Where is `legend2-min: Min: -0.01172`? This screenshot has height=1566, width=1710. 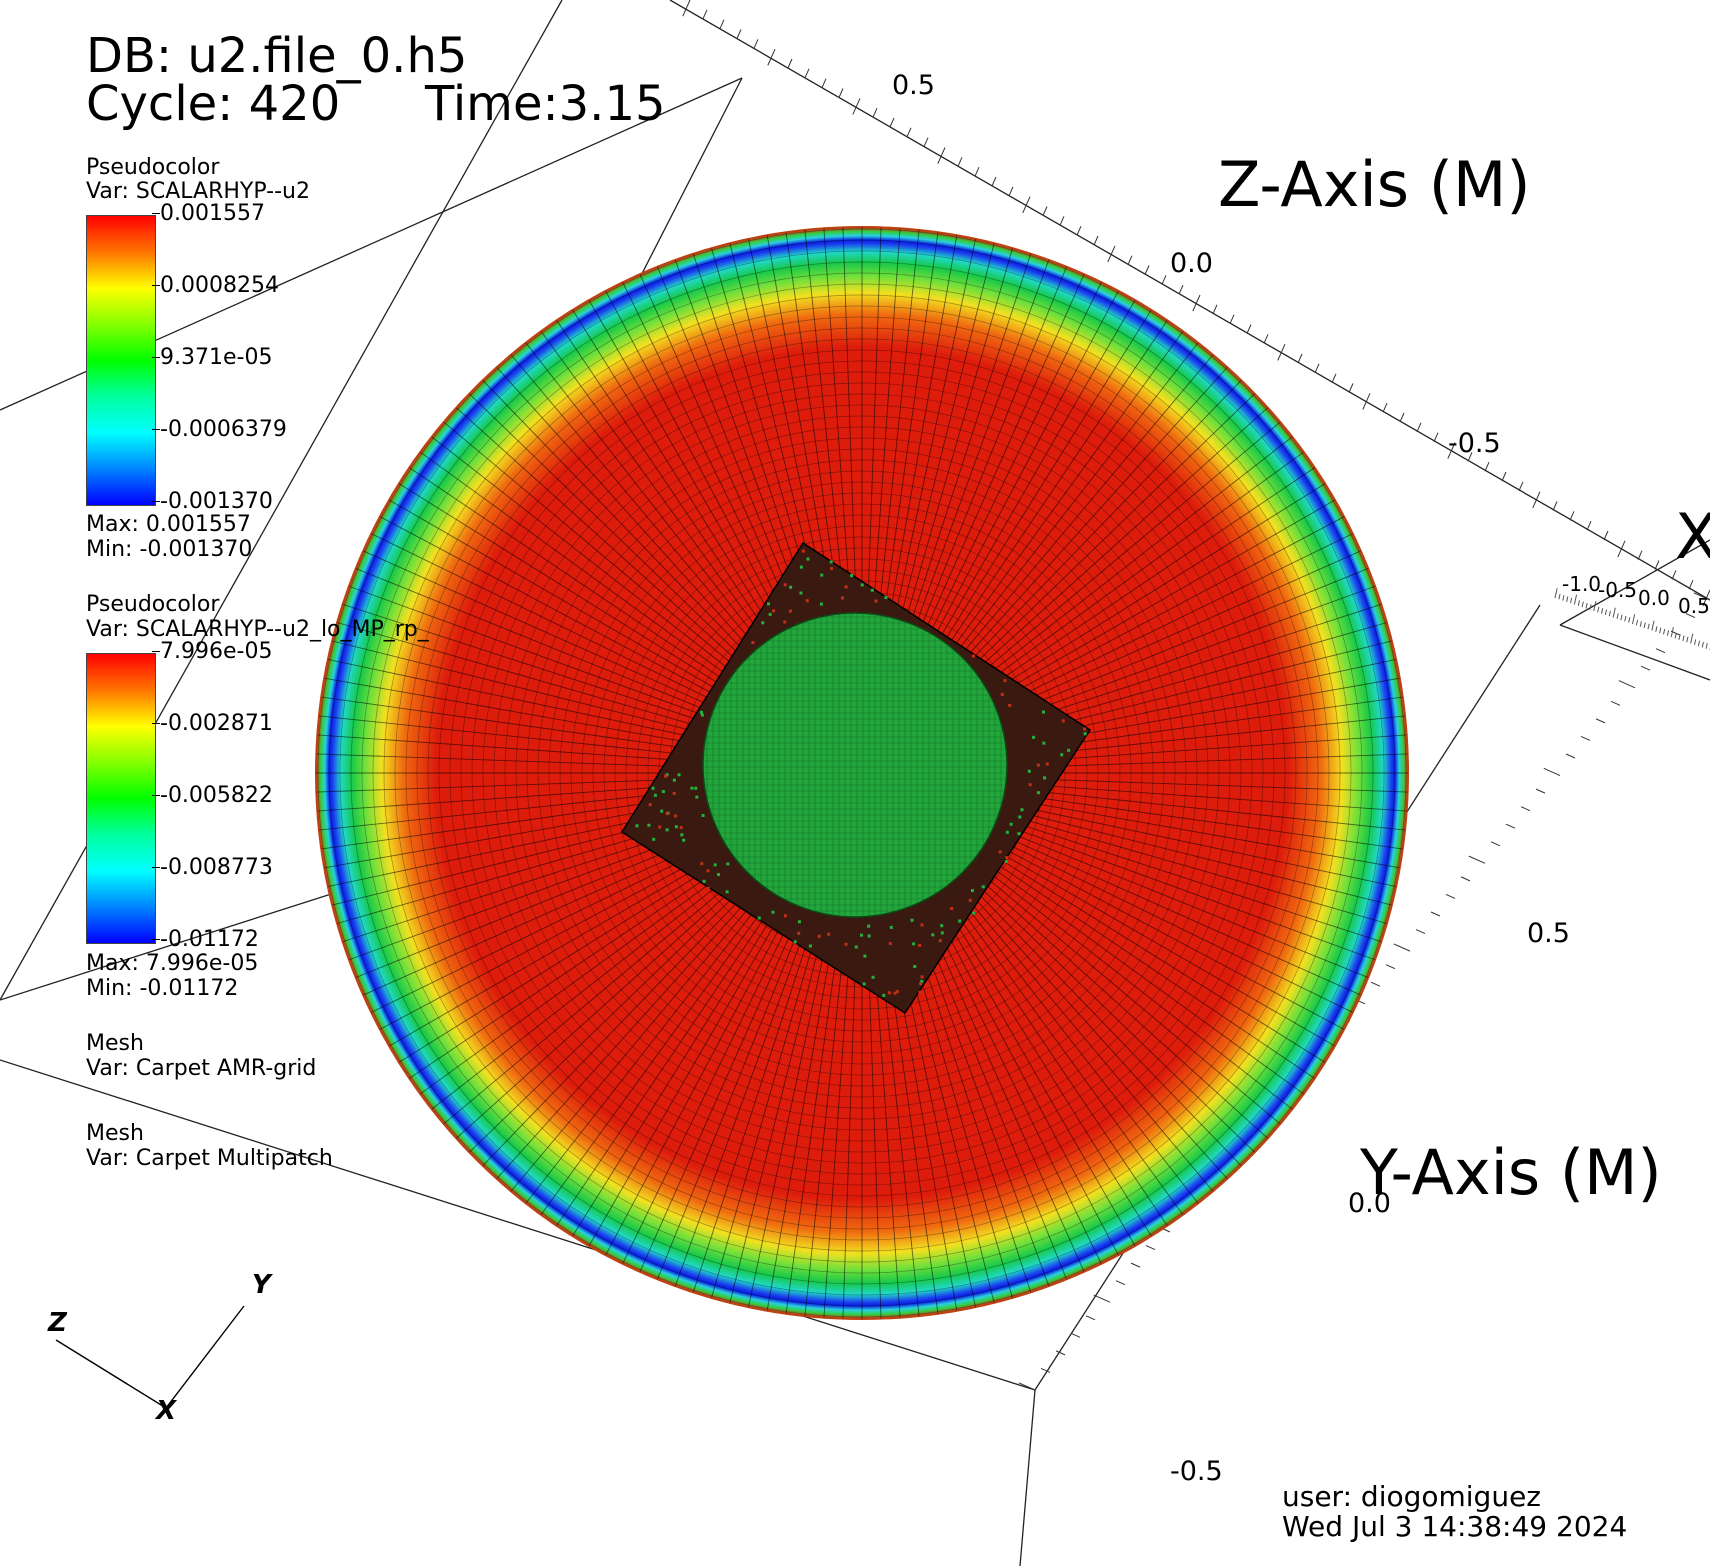 legend2-min: Min: -0.01172 is located at coordinates (162, 988).